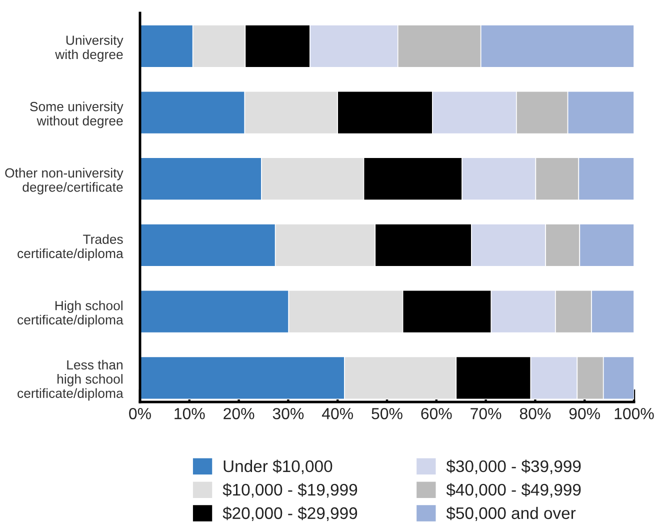 This screenshot has height=525, width=658. I want to click on y-tick-label: Some university without degree, so click(77, 115).